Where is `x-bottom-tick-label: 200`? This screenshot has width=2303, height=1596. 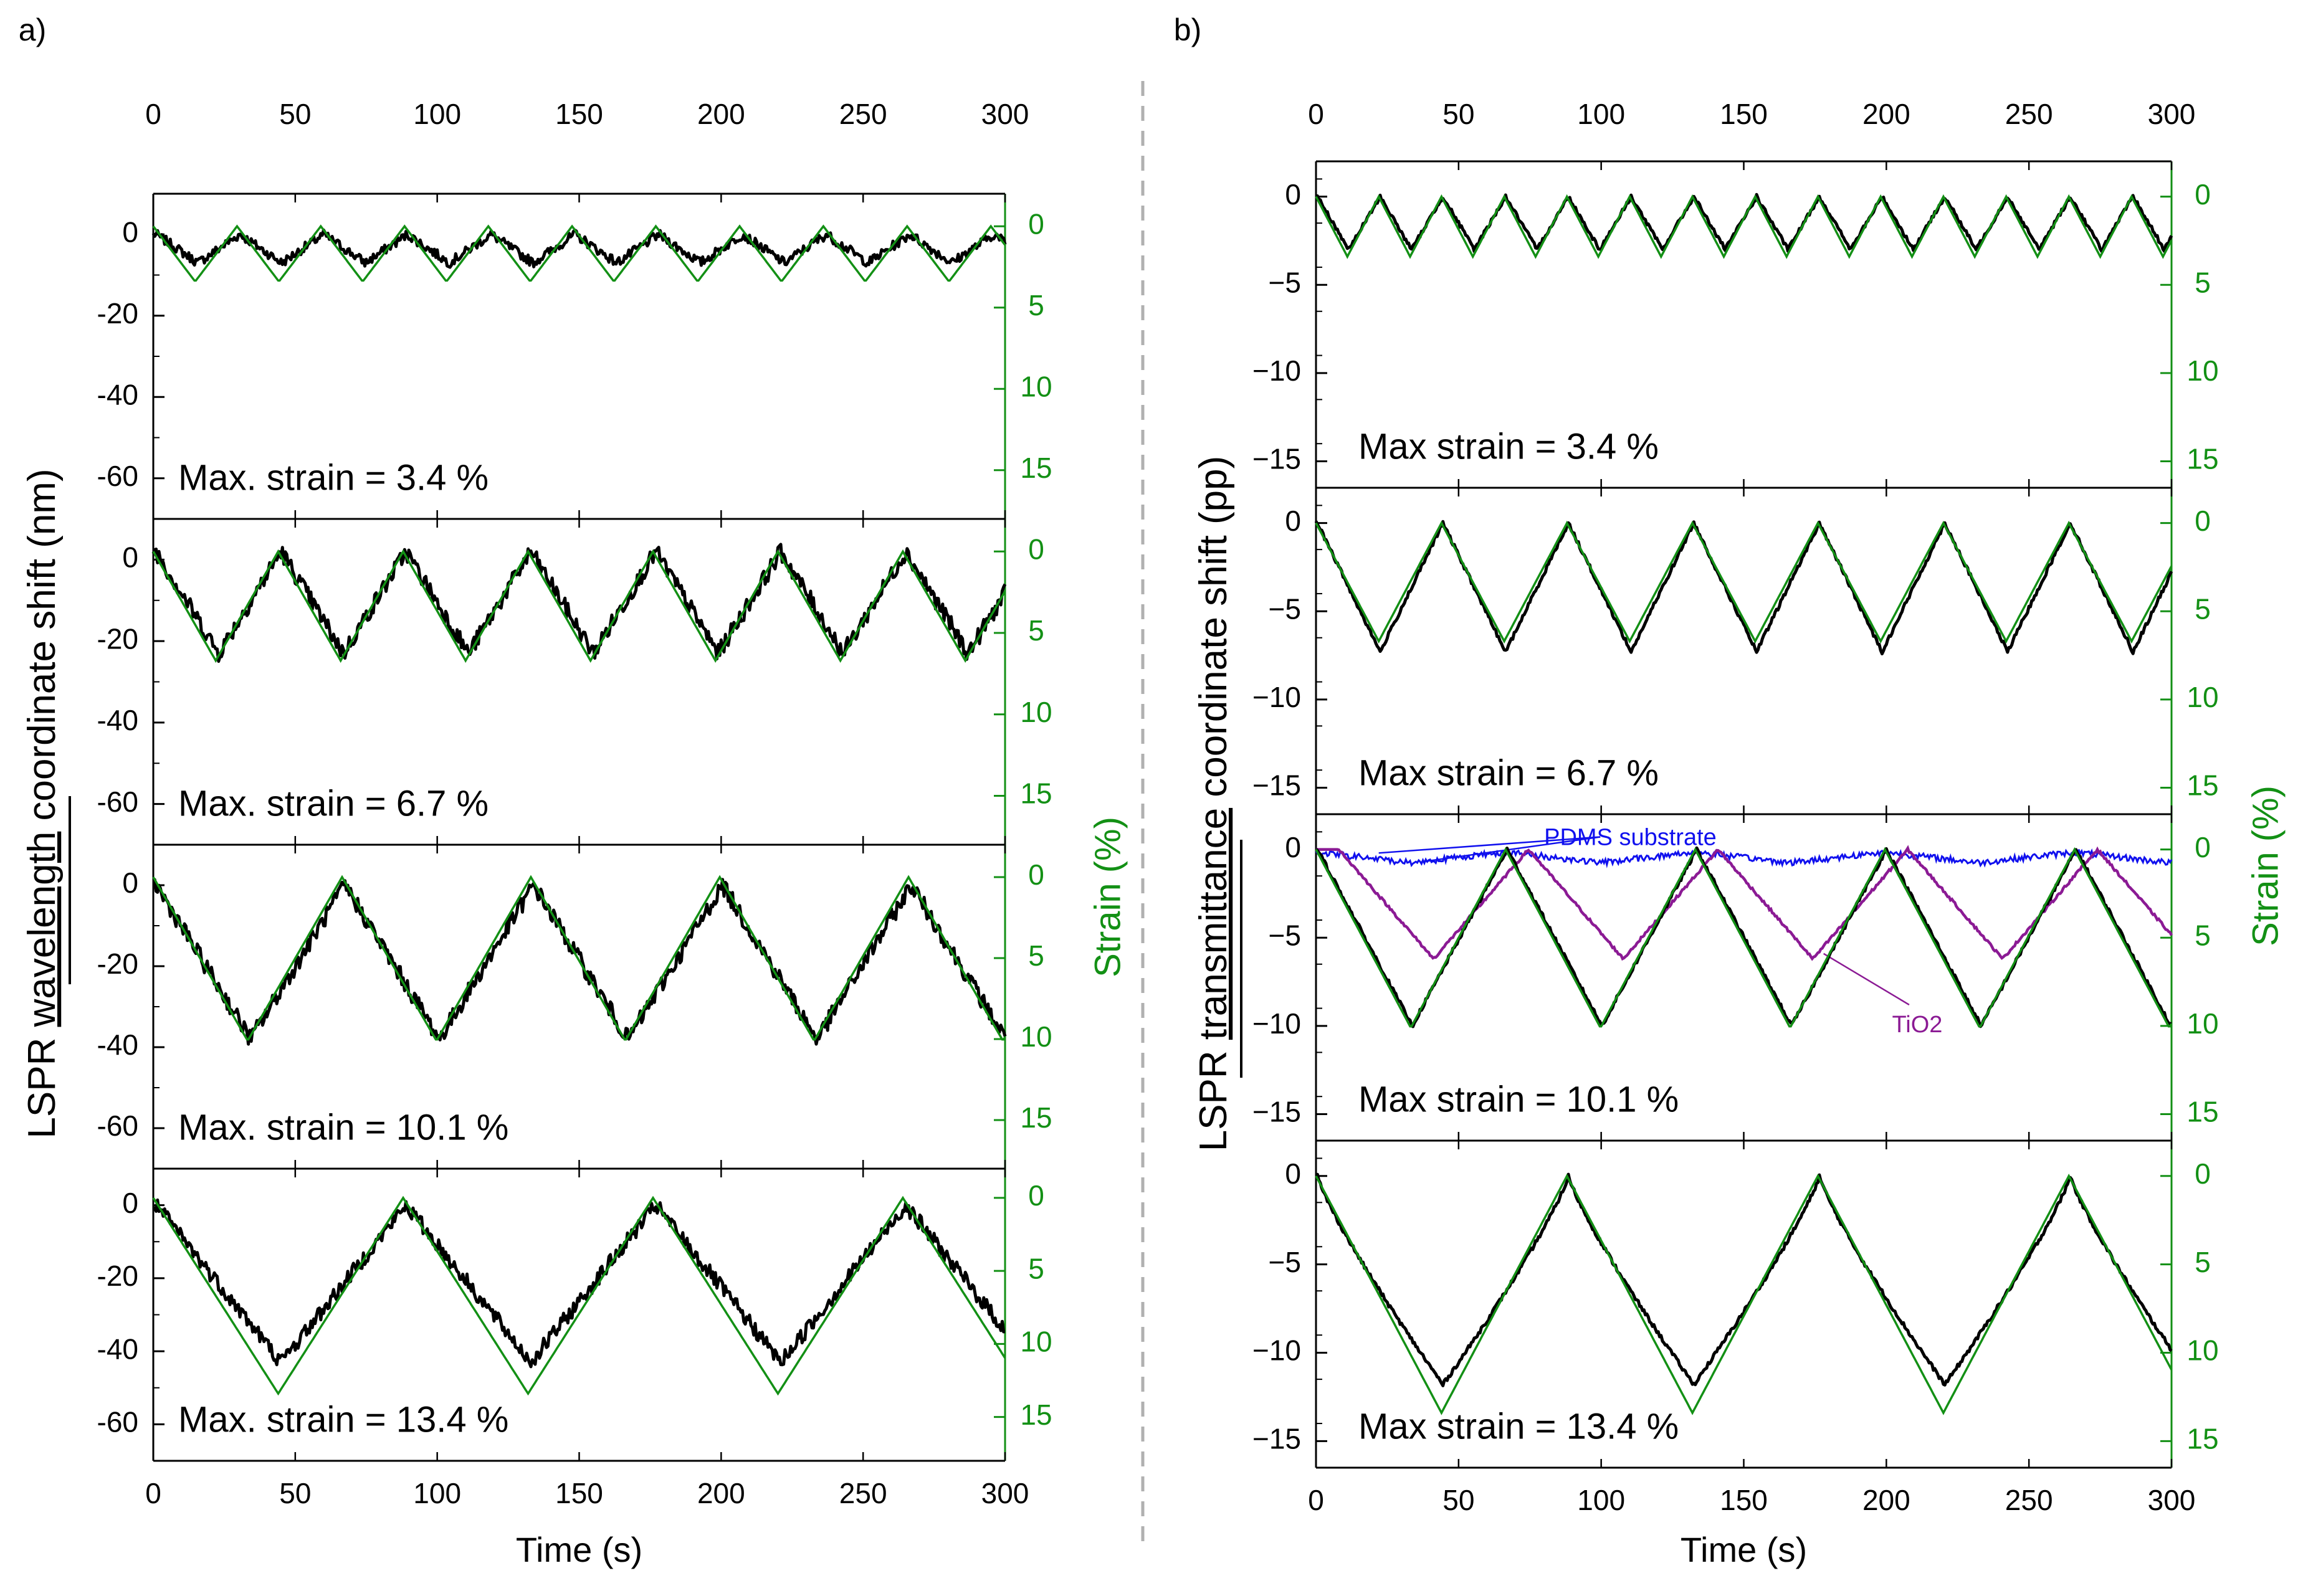 x-bottom-tick-label: 200 is located at coordinates (721, 1493).